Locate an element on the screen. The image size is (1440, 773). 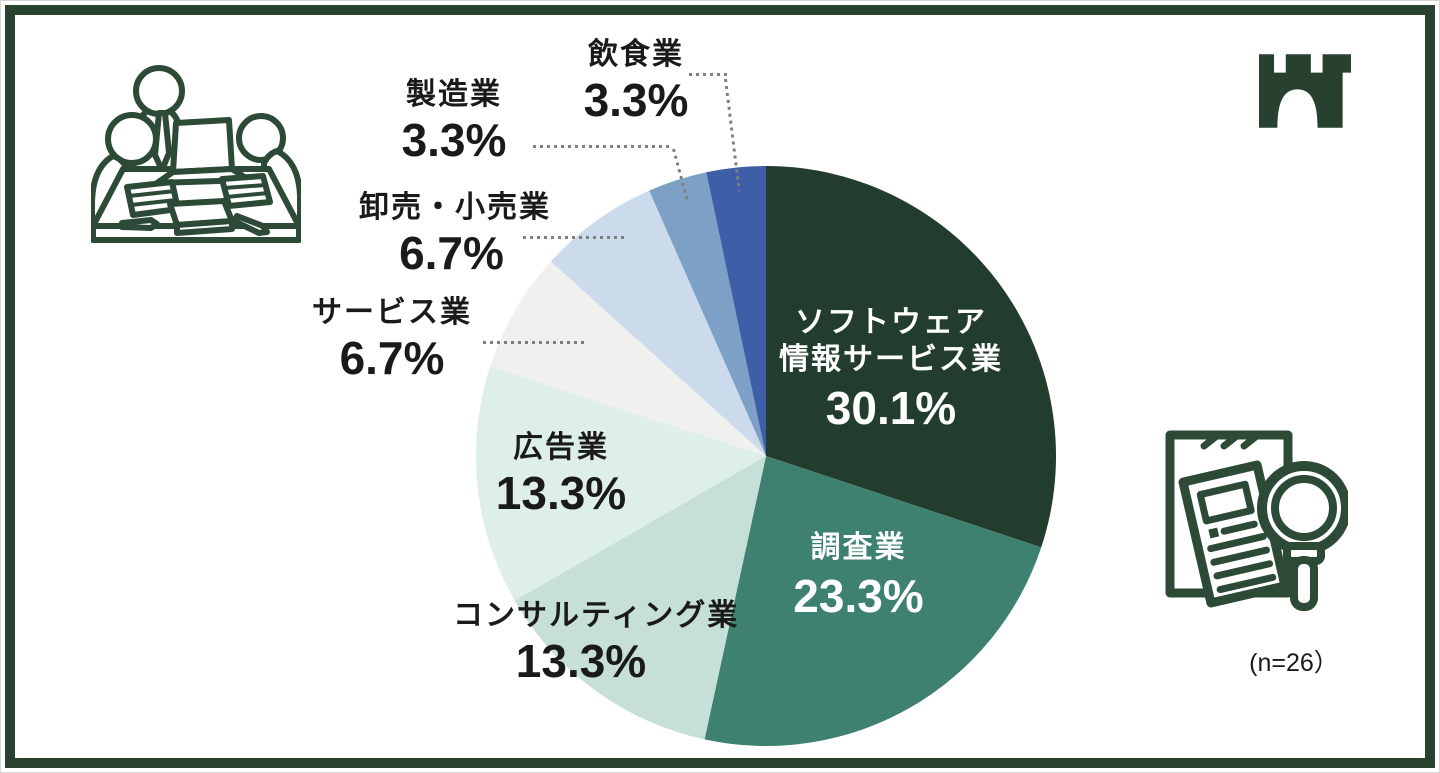
leader-line-inshoku is located at coordinates (708, 74).